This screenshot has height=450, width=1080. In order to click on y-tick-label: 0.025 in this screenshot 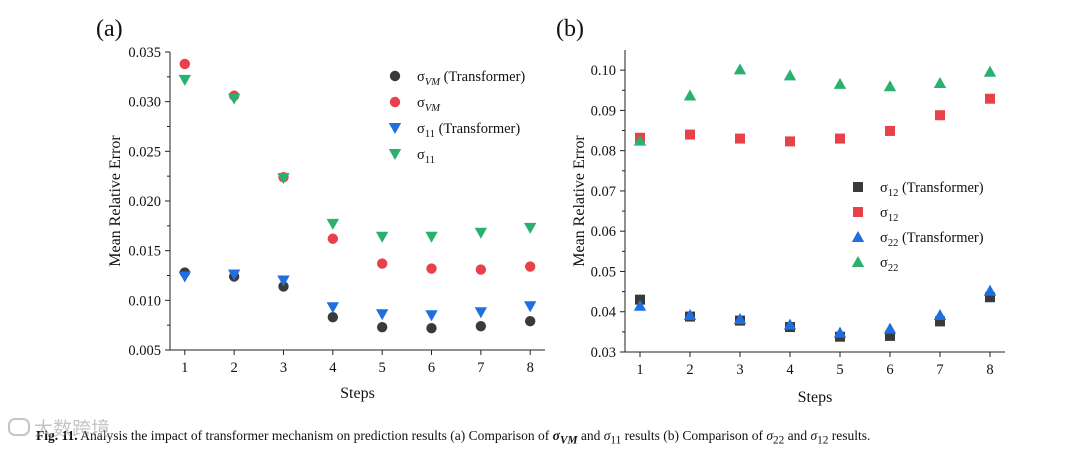, I will do `click(144, 152)`.